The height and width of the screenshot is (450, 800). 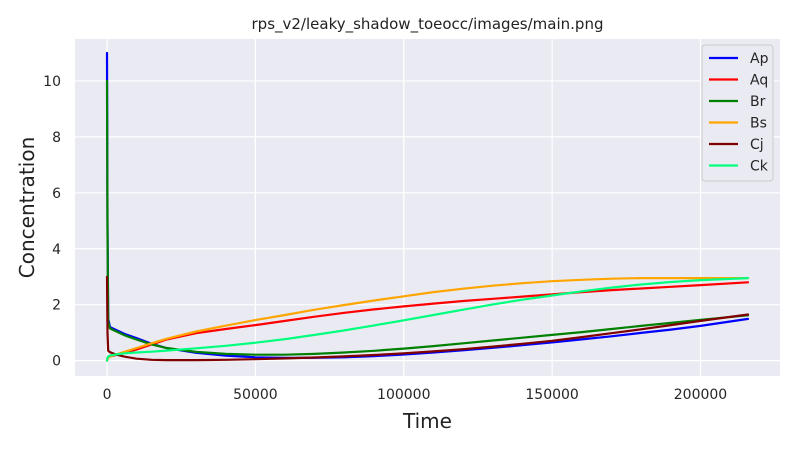 What do you see at coordinates (27, 207) in the screenshot?
I see `y-axis-label: Concentration` at bounding box center [27, 207].